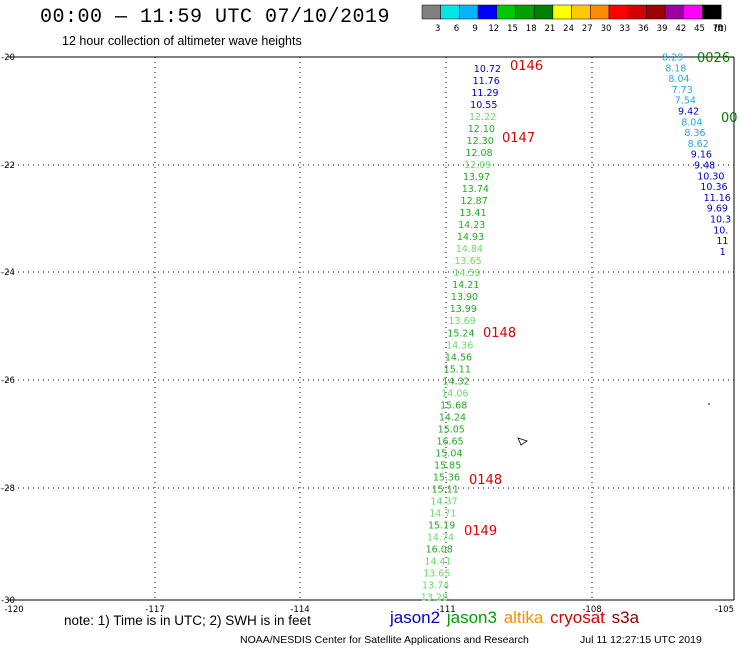 Image resolution: width=740 pixels, height=650 pixels. What do you see at coordinates (8, 381) in the screenshot?
I see `latitude-label: -26` at bounding box center [8, 381].